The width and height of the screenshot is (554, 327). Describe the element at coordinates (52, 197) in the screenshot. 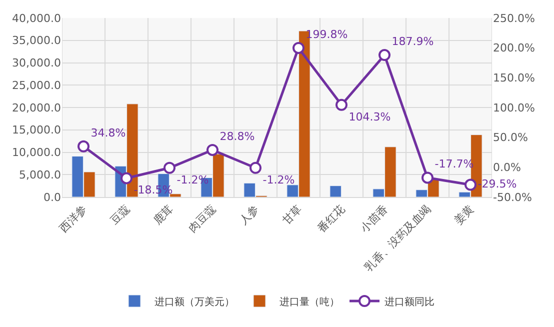

I see `y-tick-label: 0.0` at that location.